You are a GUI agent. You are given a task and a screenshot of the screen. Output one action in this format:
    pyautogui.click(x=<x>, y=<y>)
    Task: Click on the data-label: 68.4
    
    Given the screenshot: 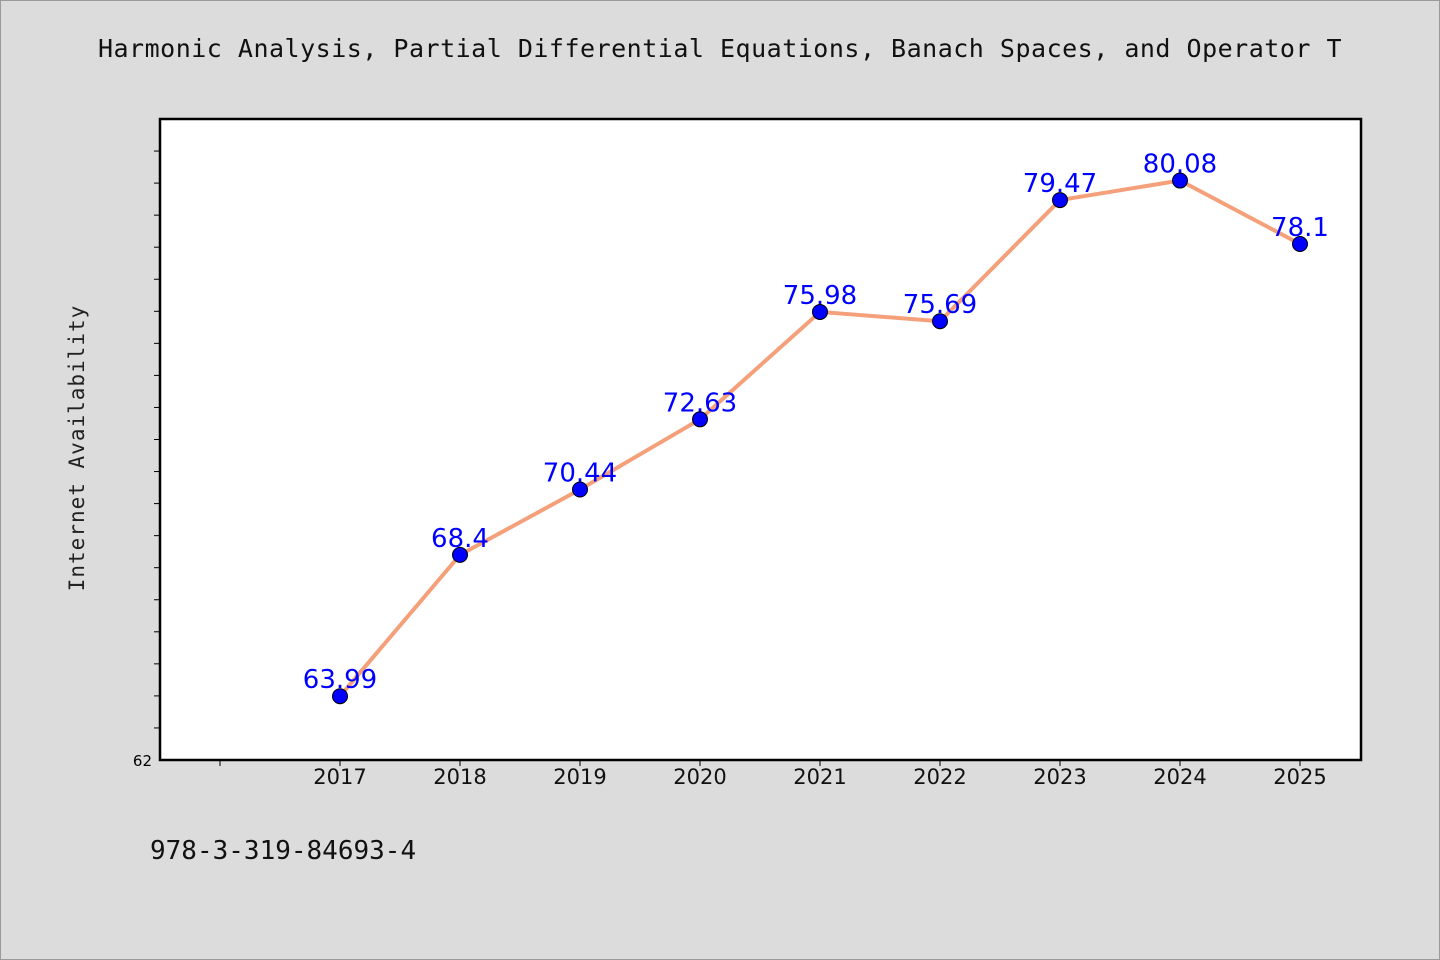 What is the action you would take?
    pyautogui.click(x=460, y=539)
    